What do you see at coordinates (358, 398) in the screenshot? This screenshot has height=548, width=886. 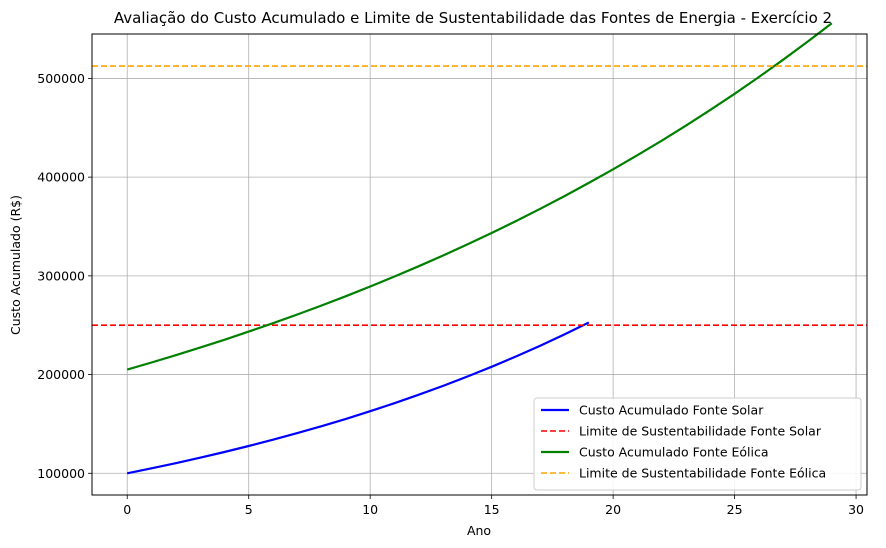 I see `series-custo-acumulado-fonte-solar` at bounding box center [358, 398].